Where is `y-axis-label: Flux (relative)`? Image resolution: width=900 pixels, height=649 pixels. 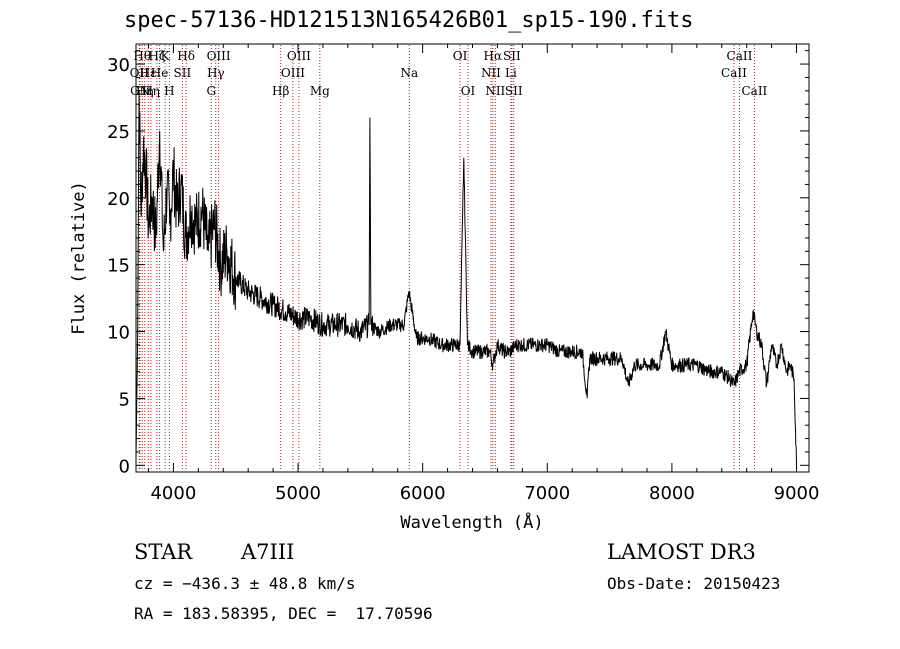 y-axis-label: Flux (relative) is located at coordinates (79, 258).